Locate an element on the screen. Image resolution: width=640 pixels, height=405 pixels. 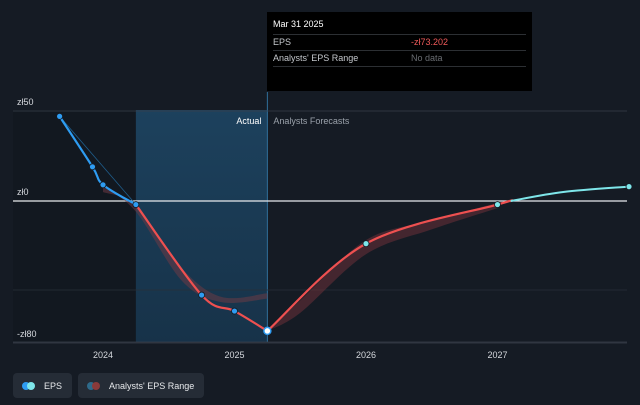
actual-eps-range-band is located at coordinates (185, 244).